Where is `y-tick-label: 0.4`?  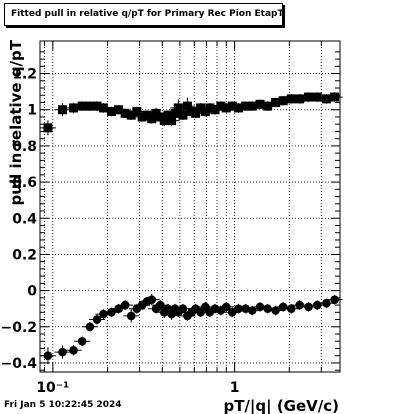 y-tick-label: 0.4 is located at coordinates (24, 219).